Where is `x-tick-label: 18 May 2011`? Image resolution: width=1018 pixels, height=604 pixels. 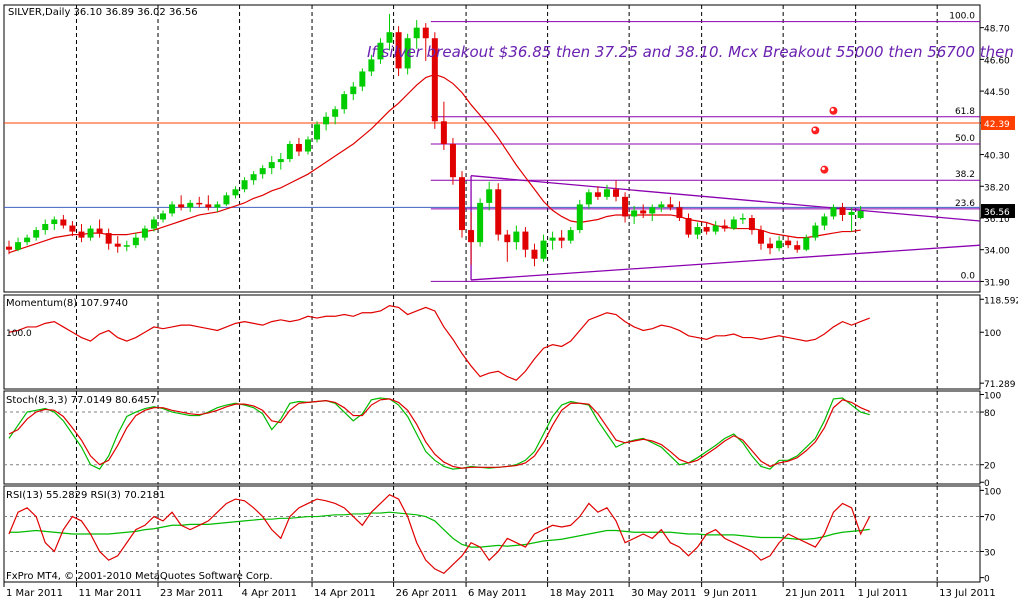
x-tick-label: 18 May 2011 is located at coordinates (582, 593).